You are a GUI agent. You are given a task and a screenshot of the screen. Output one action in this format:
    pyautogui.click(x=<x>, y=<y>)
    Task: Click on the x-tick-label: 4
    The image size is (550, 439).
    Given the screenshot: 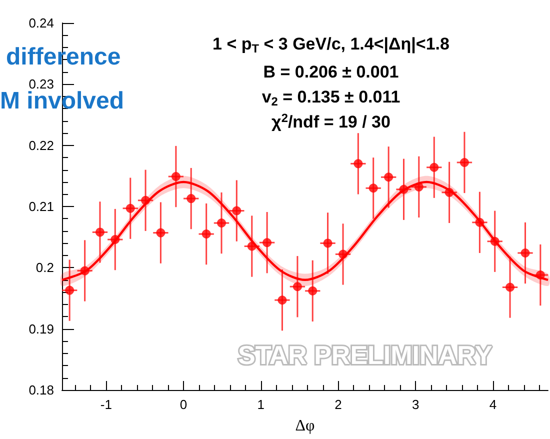 What is the action you would take?
    pyautogui.click(x=493, y=404)
    